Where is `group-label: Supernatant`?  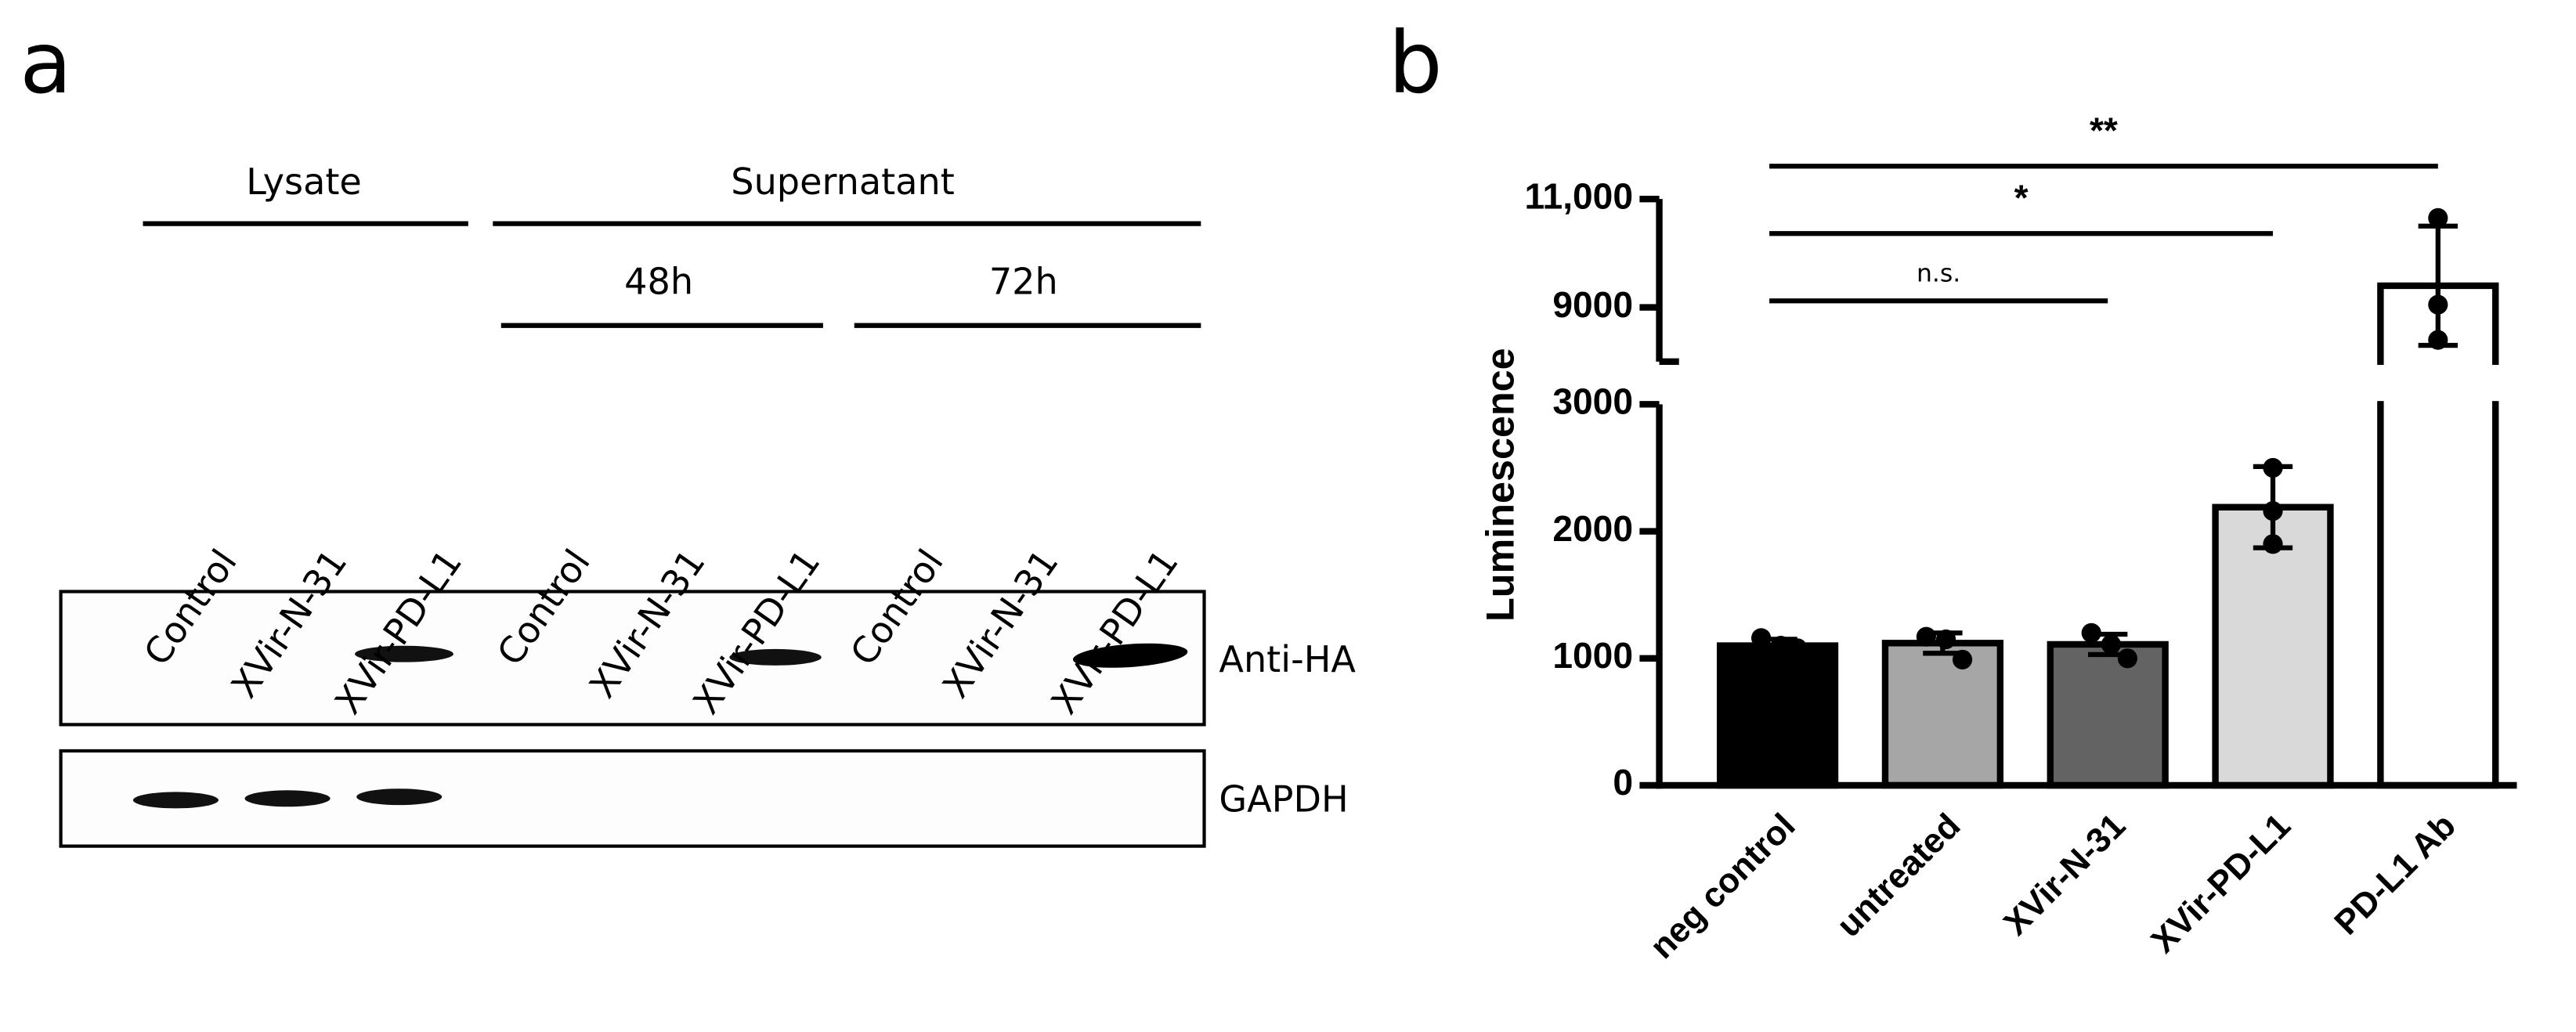
group-label: Supernatant is located at coordinates (842, 182).